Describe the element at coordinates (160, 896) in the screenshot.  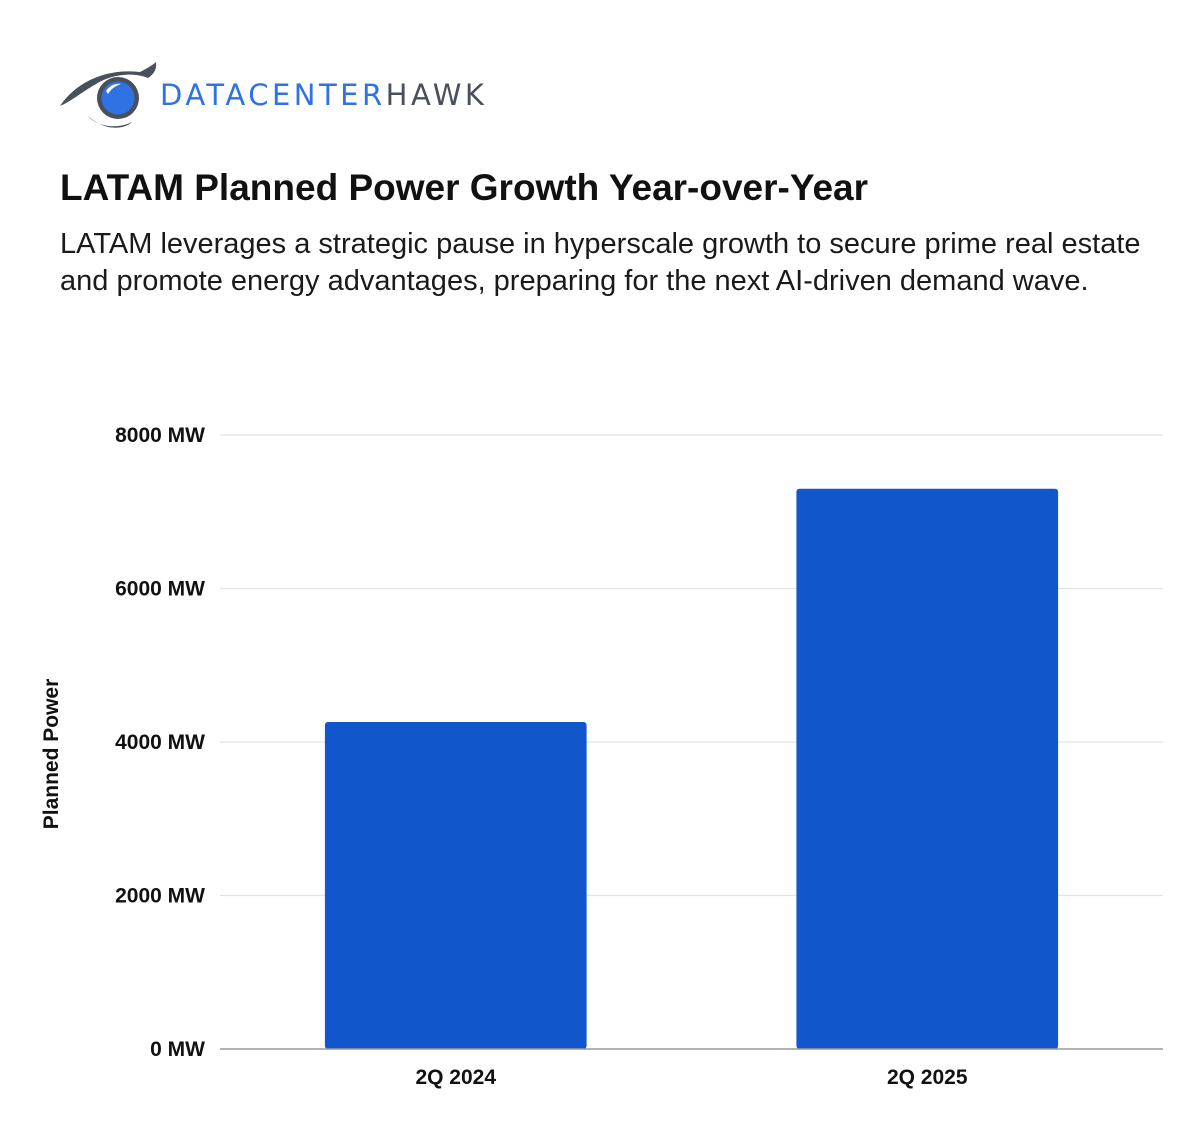
I see `y-tick-label: 2000 MW` at that location.